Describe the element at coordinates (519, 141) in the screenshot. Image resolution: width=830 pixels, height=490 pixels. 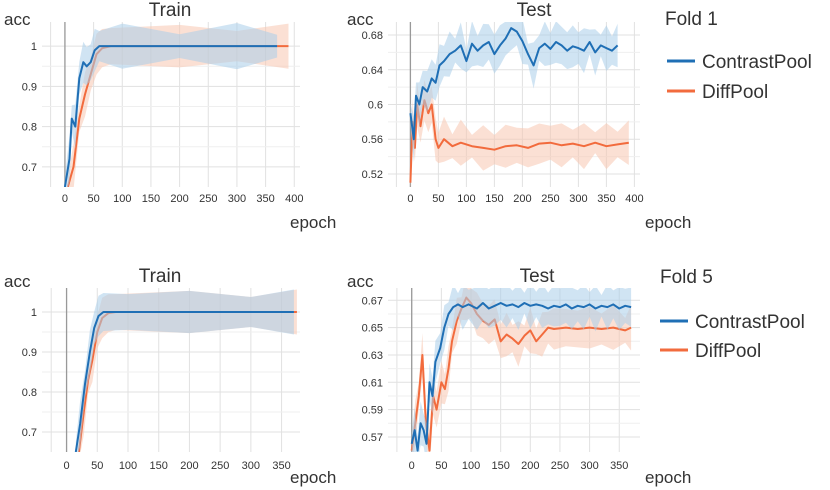
I see `series-line-diffpool` at that location.